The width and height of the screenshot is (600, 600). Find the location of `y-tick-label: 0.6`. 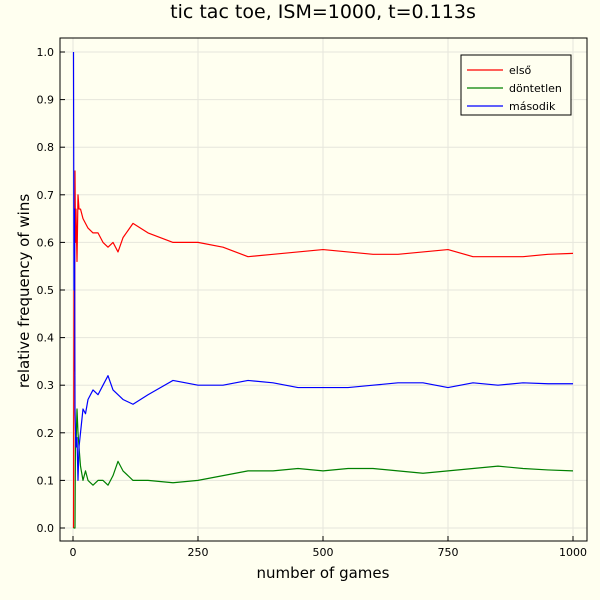

y-tick-label: 0.6 is located at coordinates (46, 242).